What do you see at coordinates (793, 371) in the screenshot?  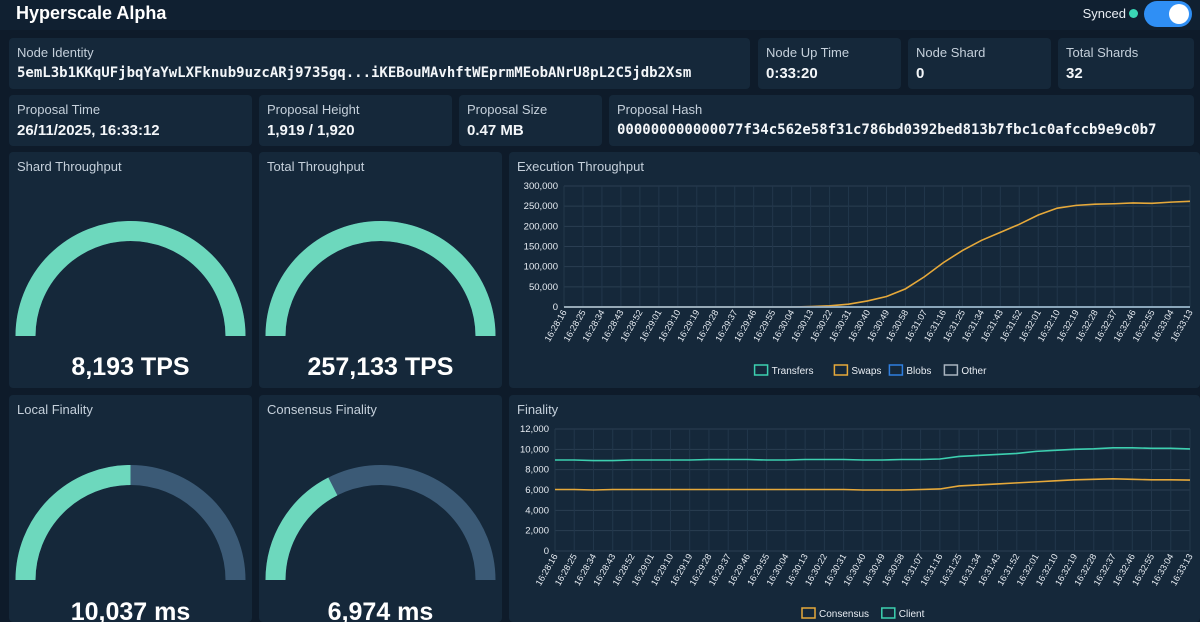 I see `legend-label-transfers: Transfers` at bounding box center [793, 371].